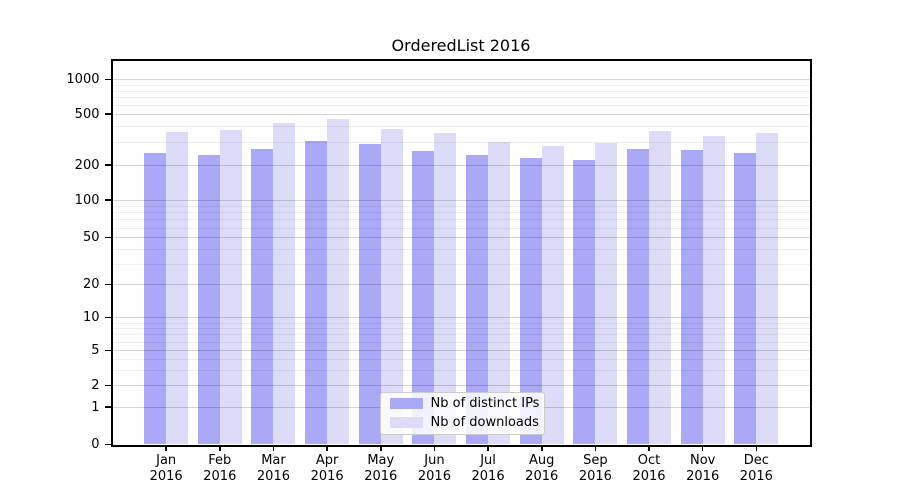 This screenshot has height=500, width=900. I want to click on month-label: Oct, so click(649, 460).